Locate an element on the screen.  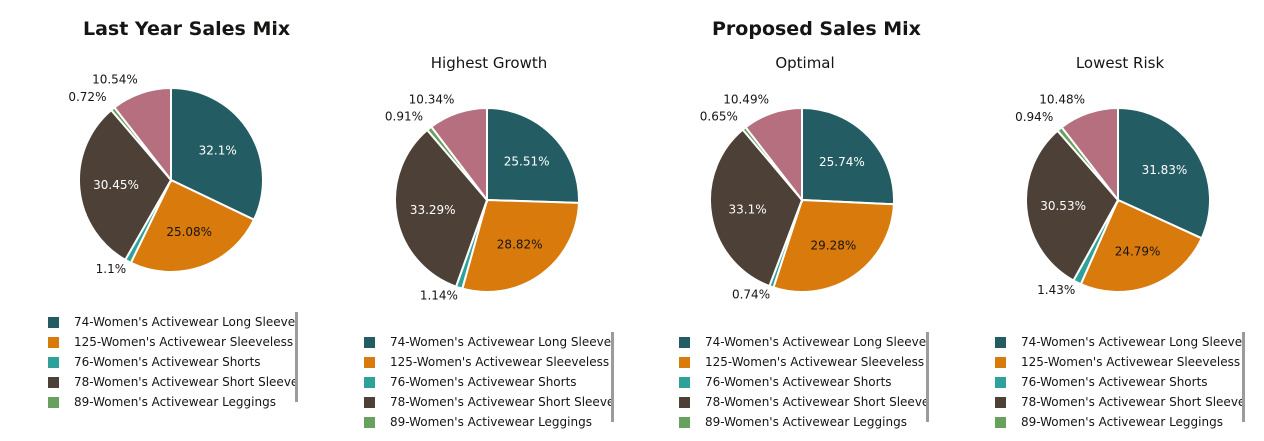
slice-label: 32.1% is located at coordinates (218, 151).